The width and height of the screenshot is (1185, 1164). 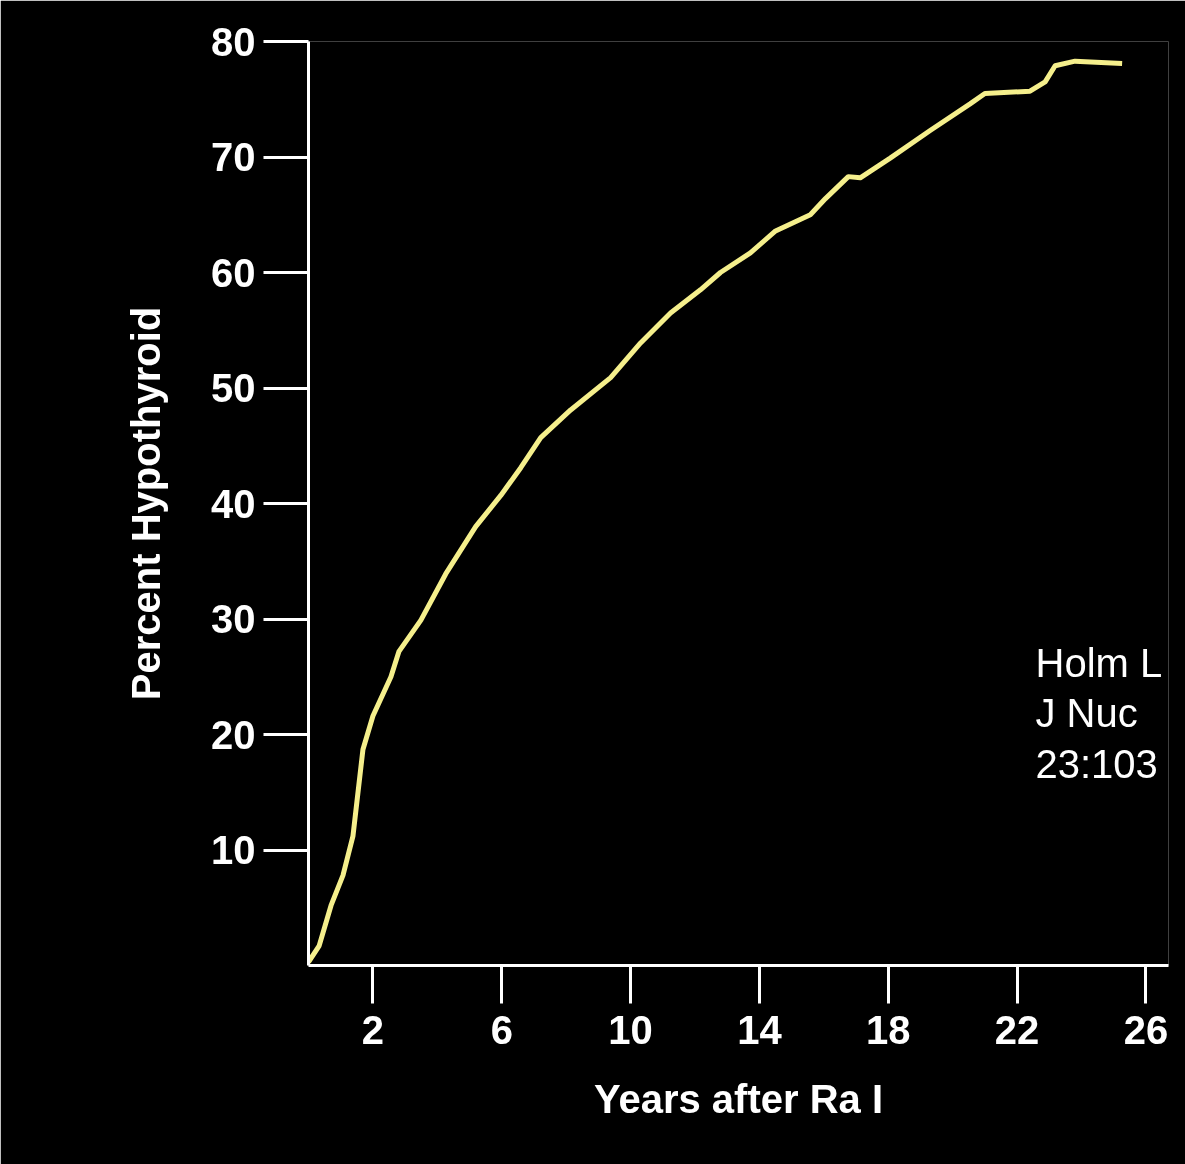 What do you see at coordinates (888, 1029) in the screenshot?
I see `x-tick-label: 18` at bounding box center [888, 1029].